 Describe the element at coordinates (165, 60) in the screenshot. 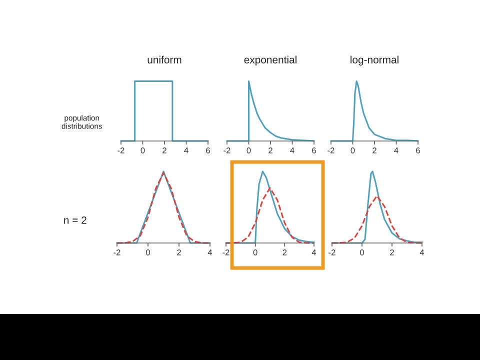

I see `chart-title: uniform` at that location.